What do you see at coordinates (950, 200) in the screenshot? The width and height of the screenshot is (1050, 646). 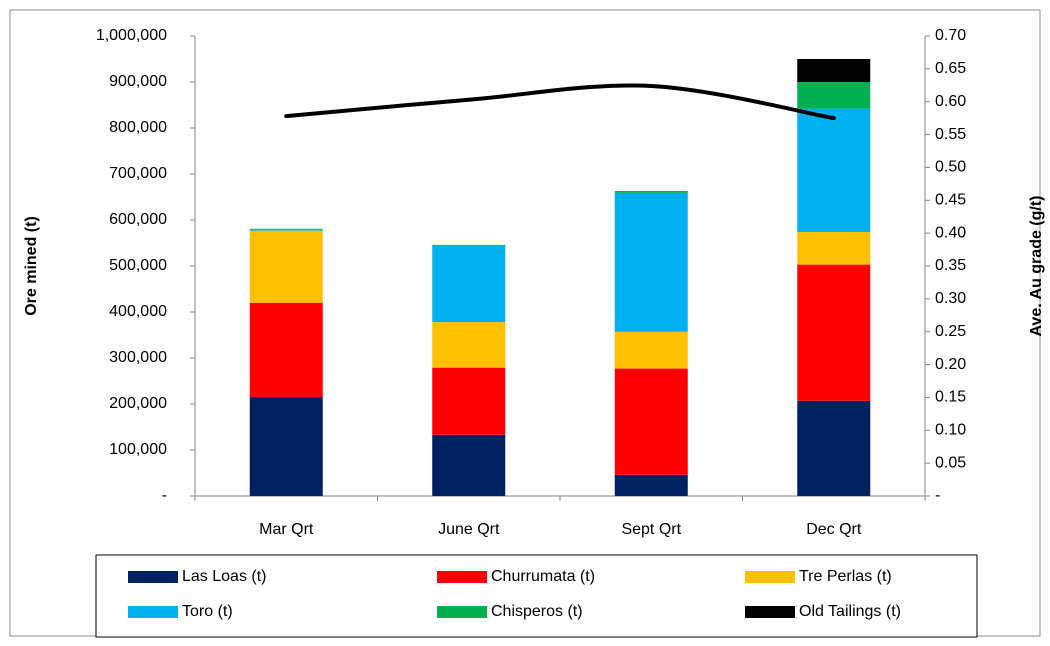 I see `y2-tick-label: 0.45` at bounding box center [950, 200].